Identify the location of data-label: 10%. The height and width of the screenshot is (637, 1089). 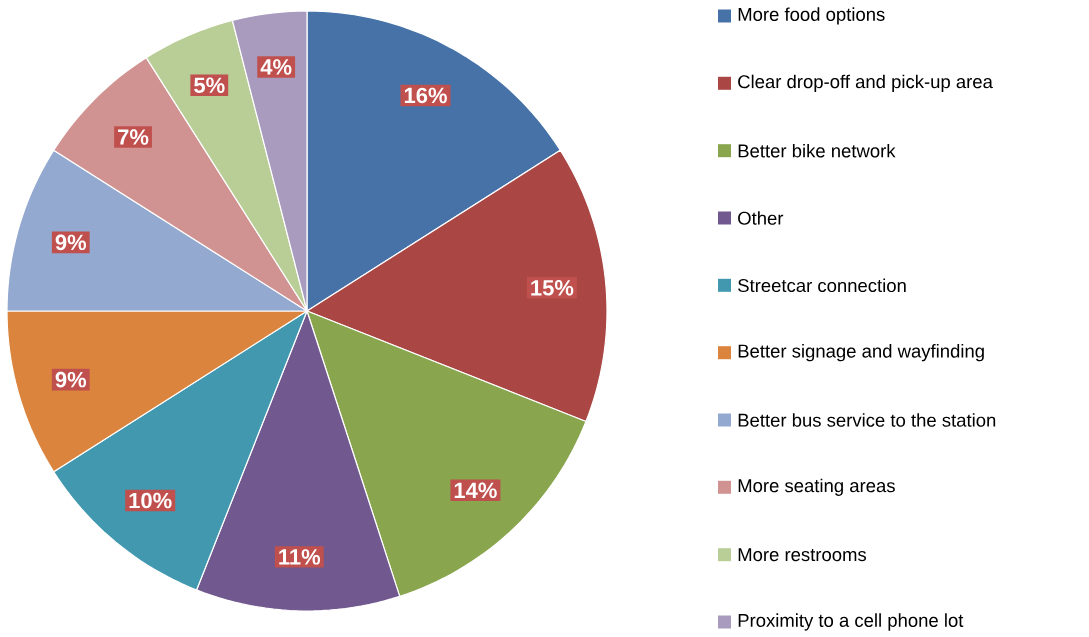
(150, 500).